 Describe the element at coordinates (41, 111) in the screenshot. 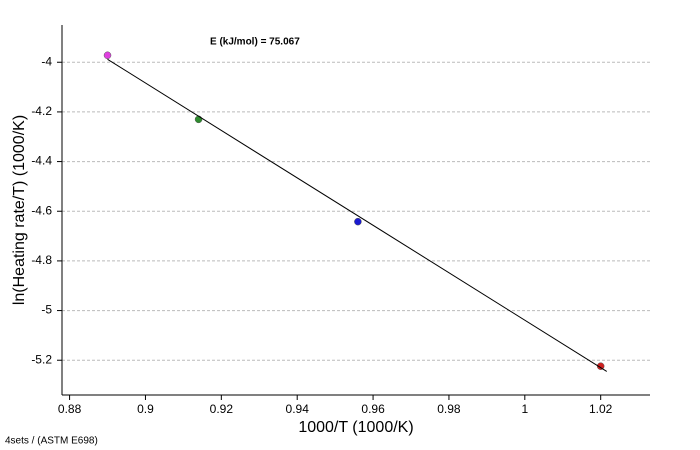

I see `y-tick-label: -4.2` at that location.